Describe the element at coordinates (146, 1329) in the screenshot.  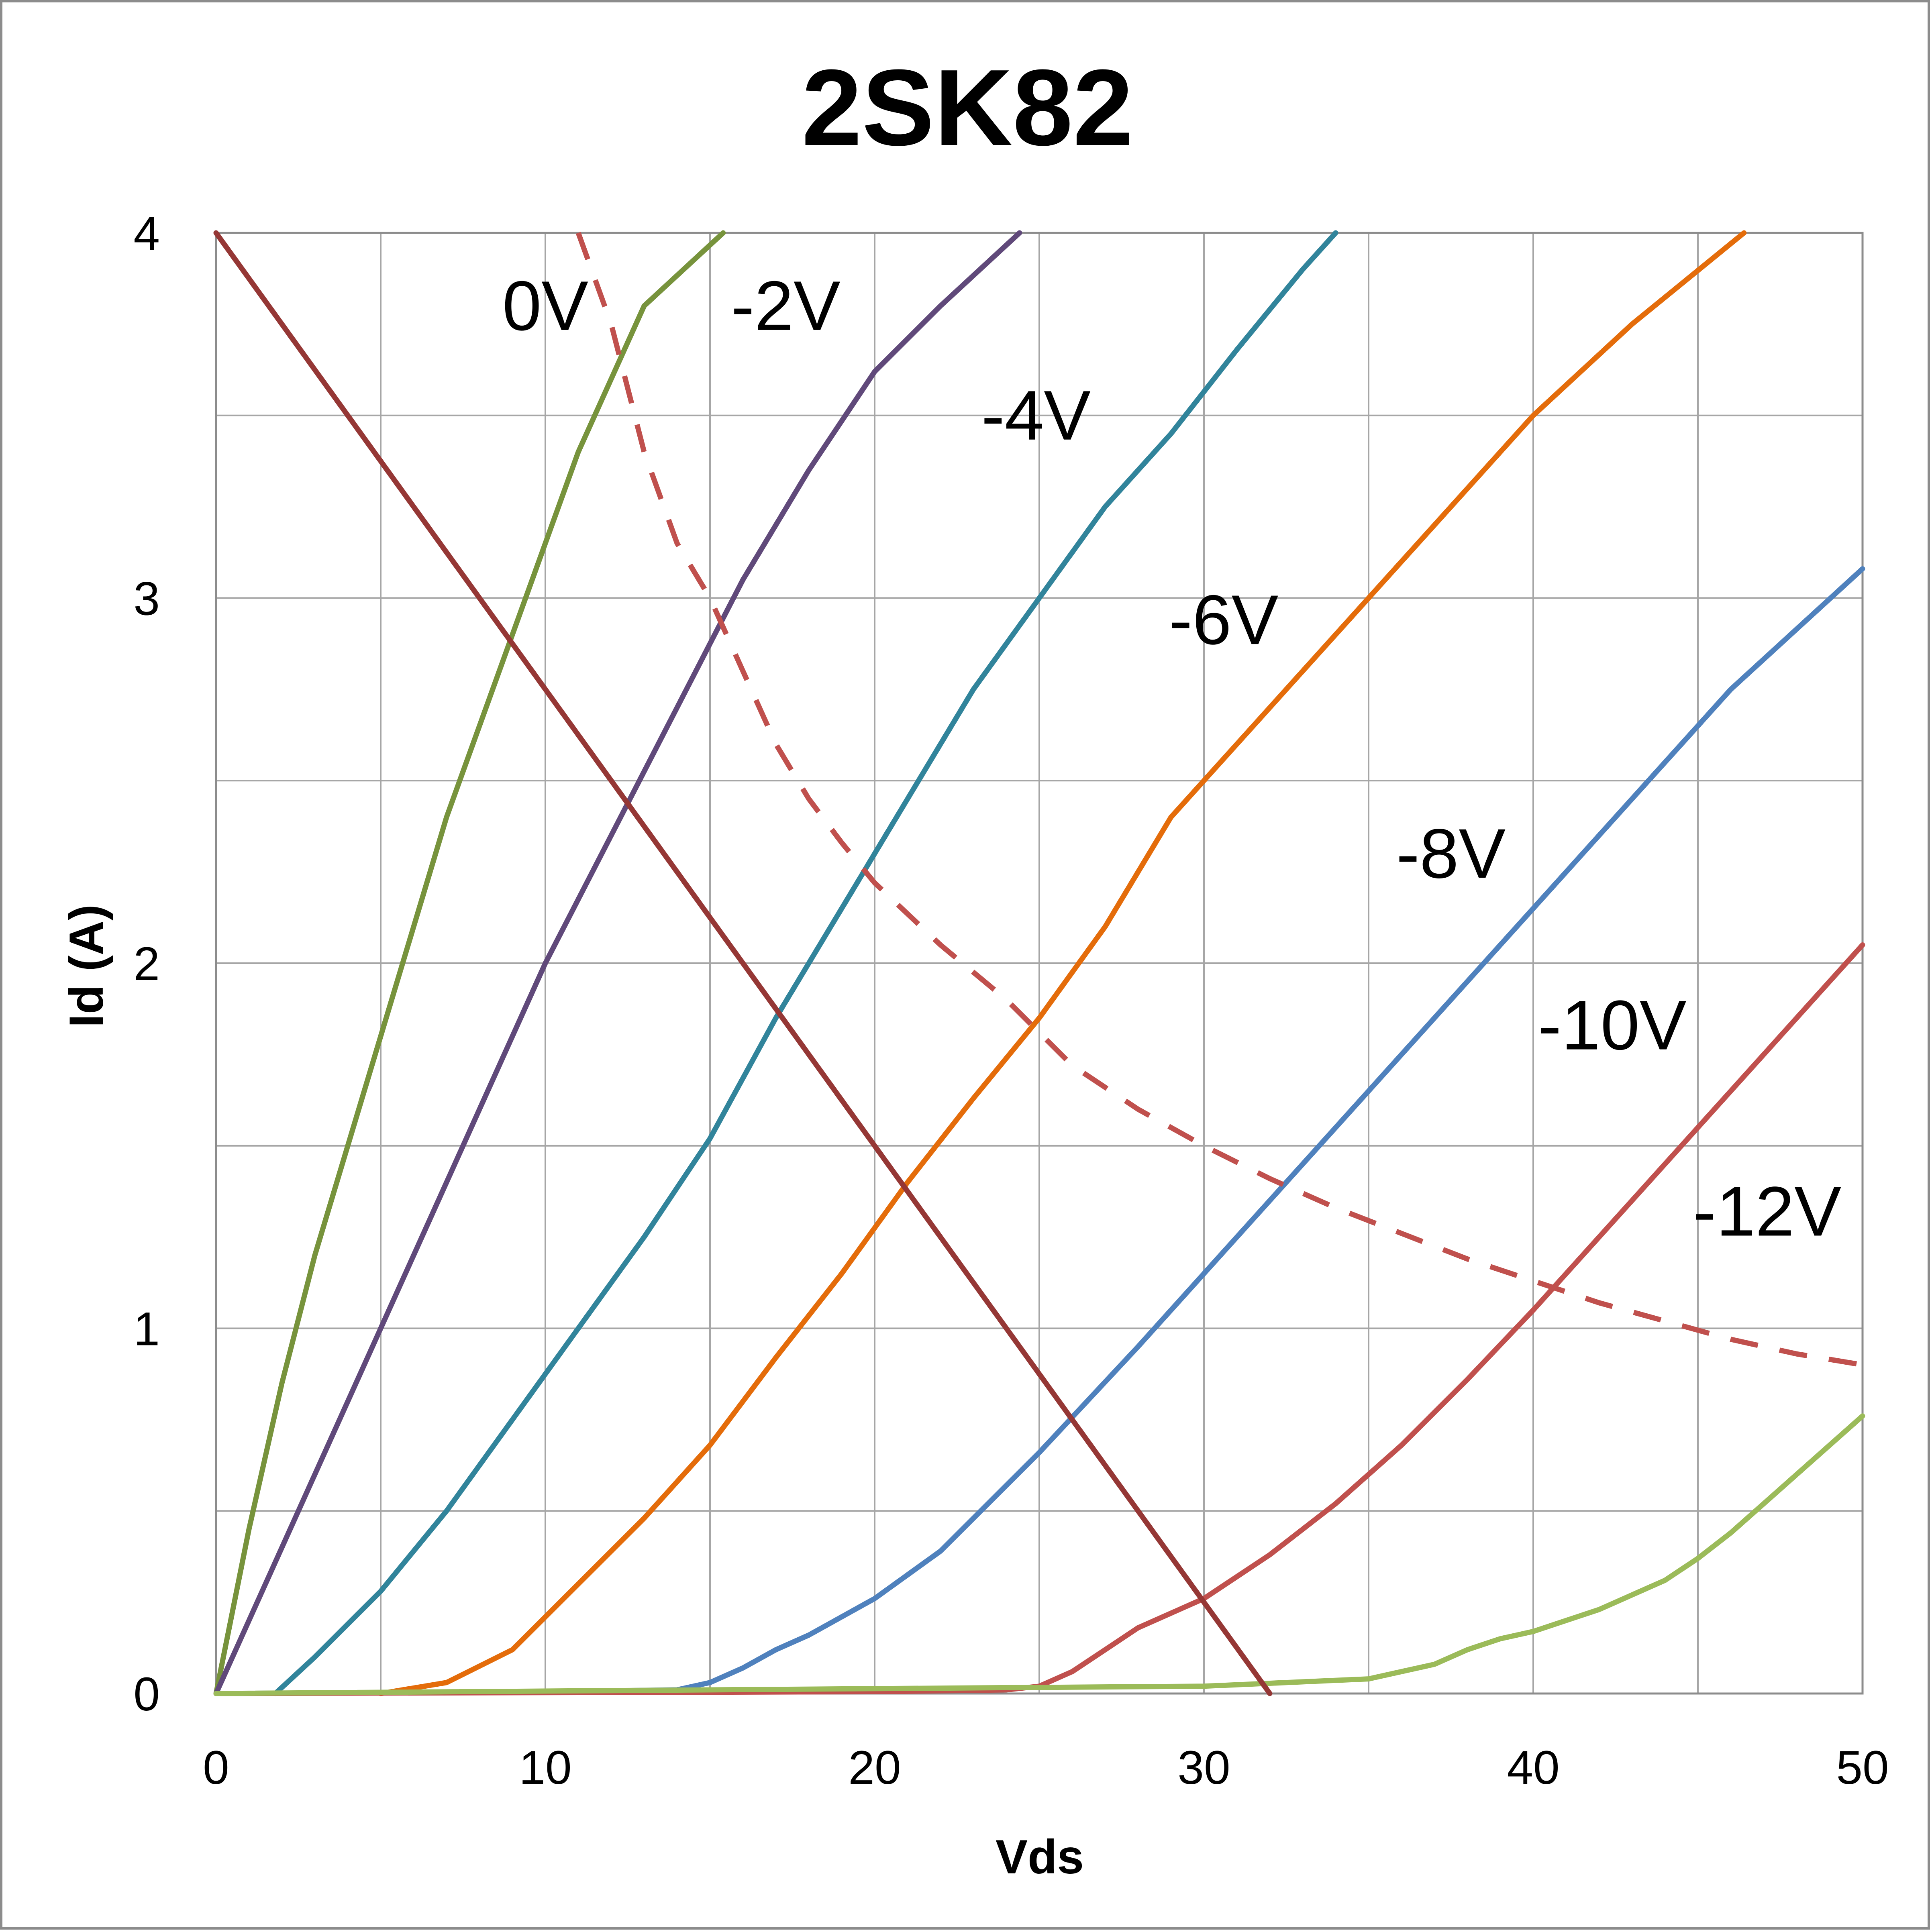
I see `y-tick-label: 1` at that location.